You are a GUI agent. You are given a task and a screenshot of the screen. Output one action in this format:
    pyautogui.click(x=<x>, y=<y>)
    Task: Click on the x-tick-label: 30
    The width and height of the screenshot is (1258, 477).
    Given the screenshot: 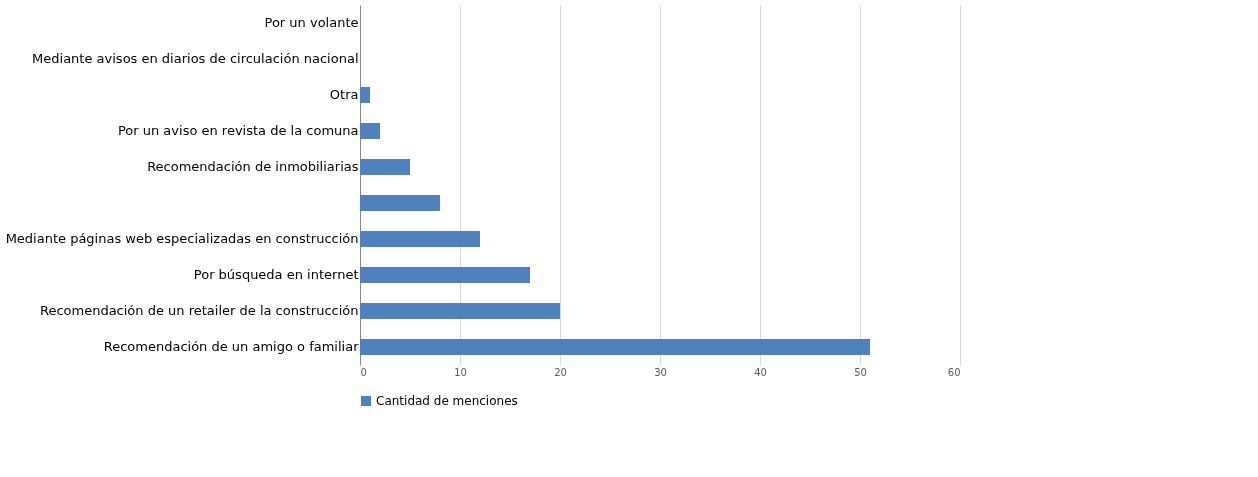 What is the action you would take?
    pyautogui.click(x=660, y=372)
    